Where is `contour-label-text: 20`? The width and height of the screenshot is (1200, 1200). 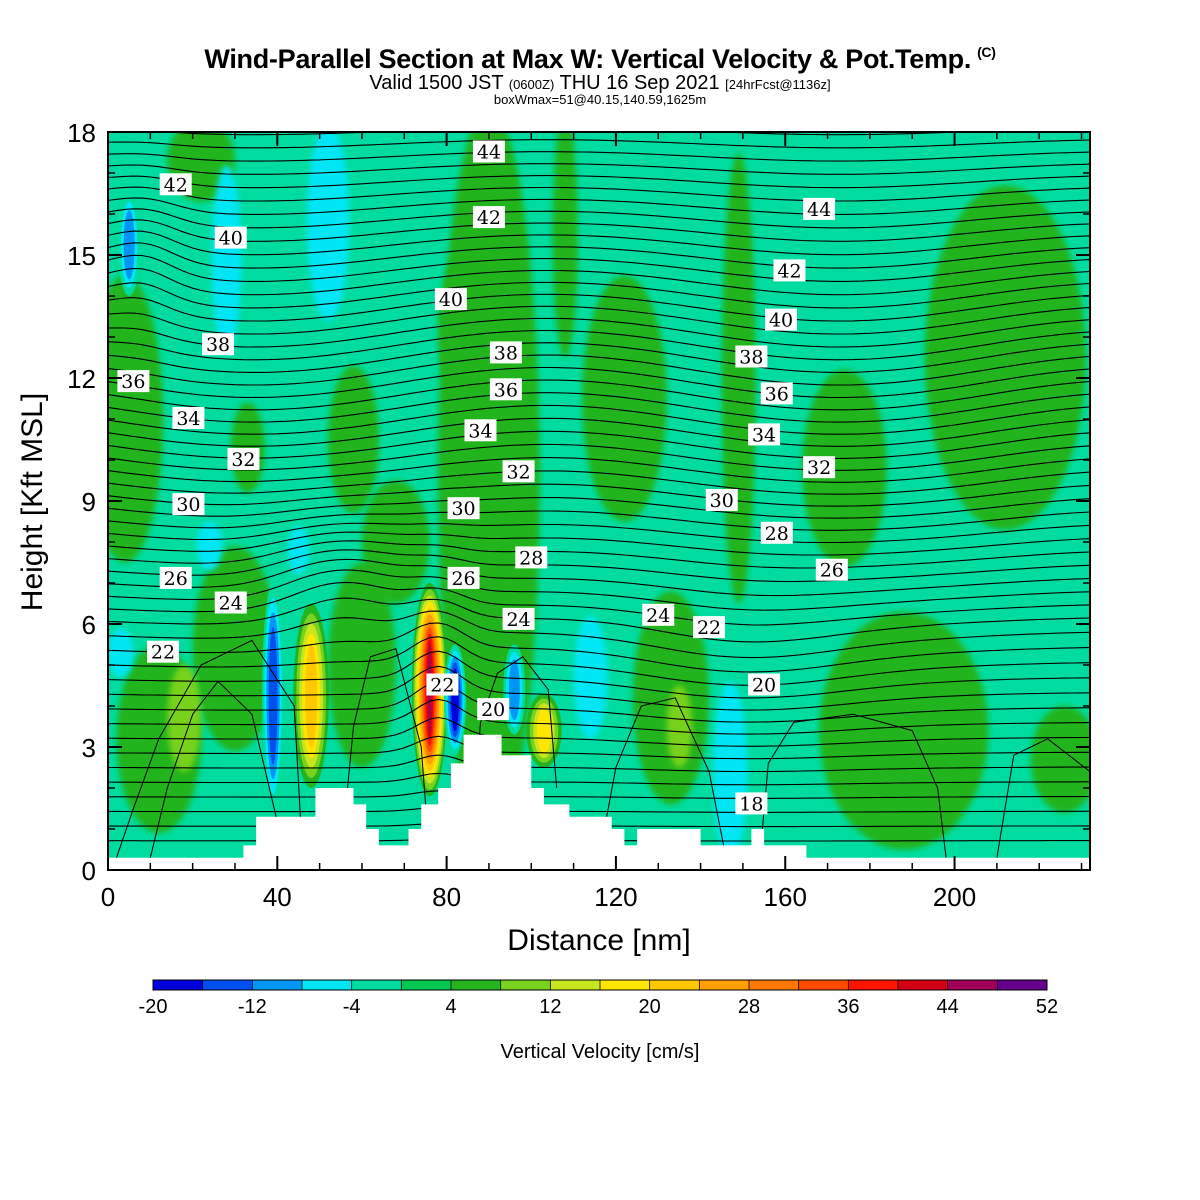
contour-label-text: 20 is located at coordinates (493, 710).